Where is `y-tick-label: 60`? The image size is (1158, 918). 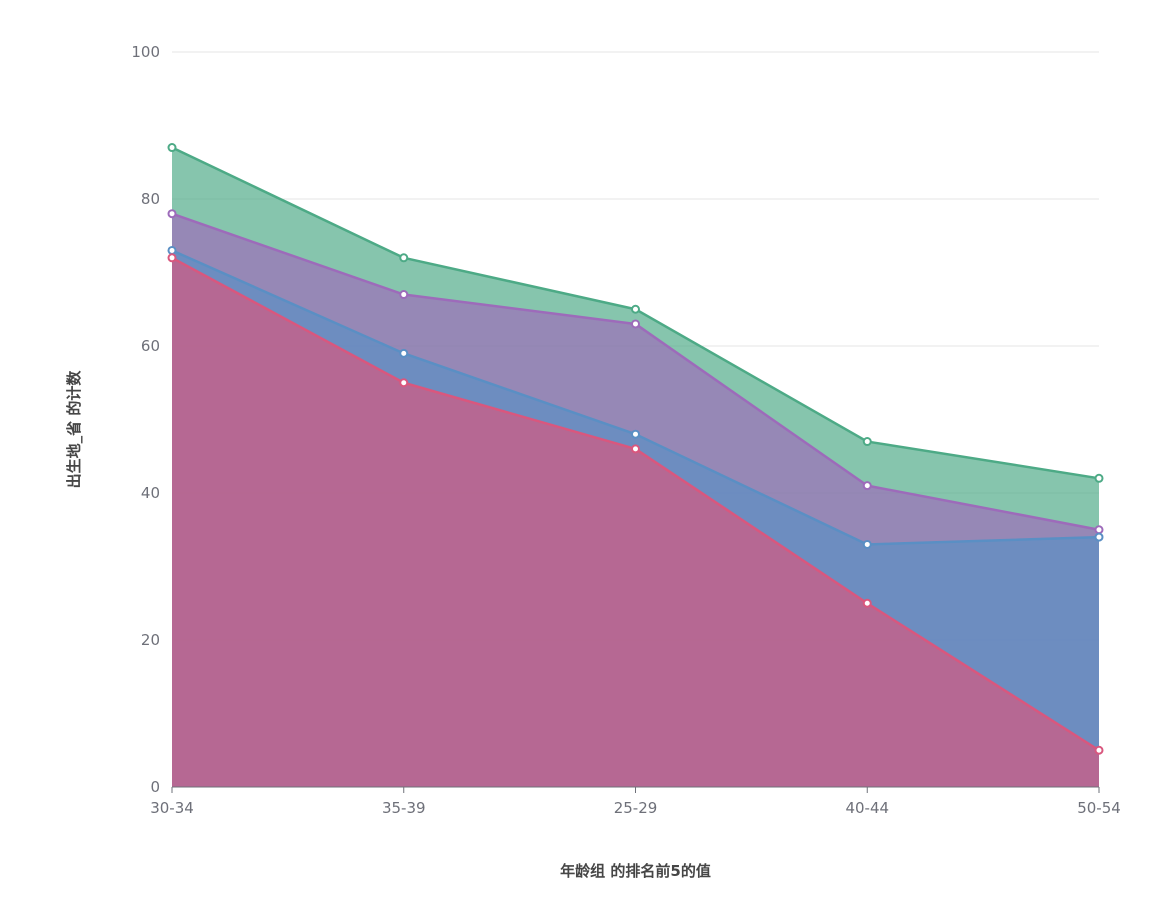 y-tick-label: 60 is located at coordinates (150, 346).